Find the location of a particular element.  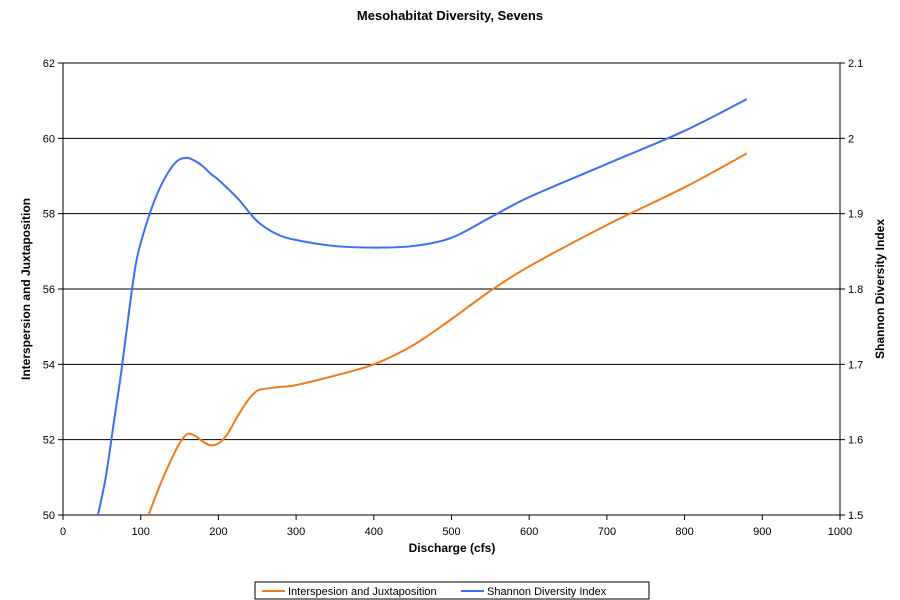

y-axis-right: 1.5 1.6 1.7 1.8 1.9 2 2.1 is located at coordinates (851, 290).